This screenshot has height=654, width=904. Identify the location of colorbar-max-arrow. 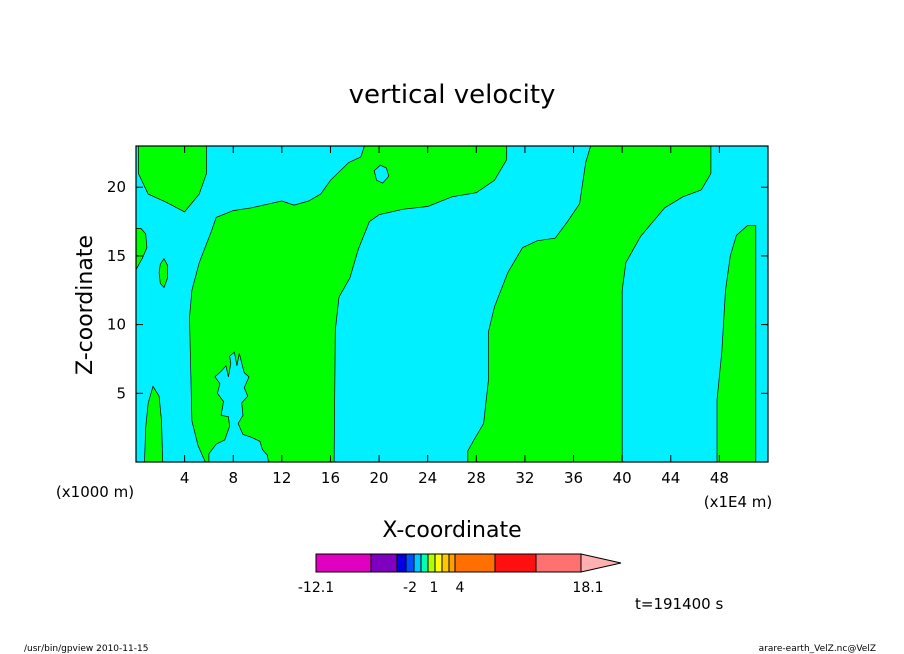
(601, 563).